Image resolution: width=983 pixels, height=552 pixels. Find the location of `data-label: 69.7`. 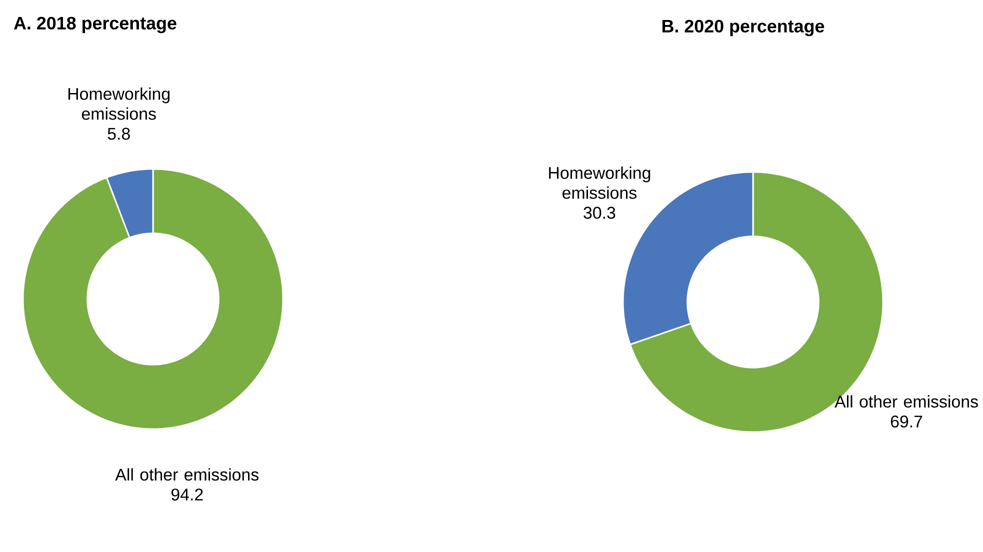

data-label: 69.7 is located at coordinates (906, 422).